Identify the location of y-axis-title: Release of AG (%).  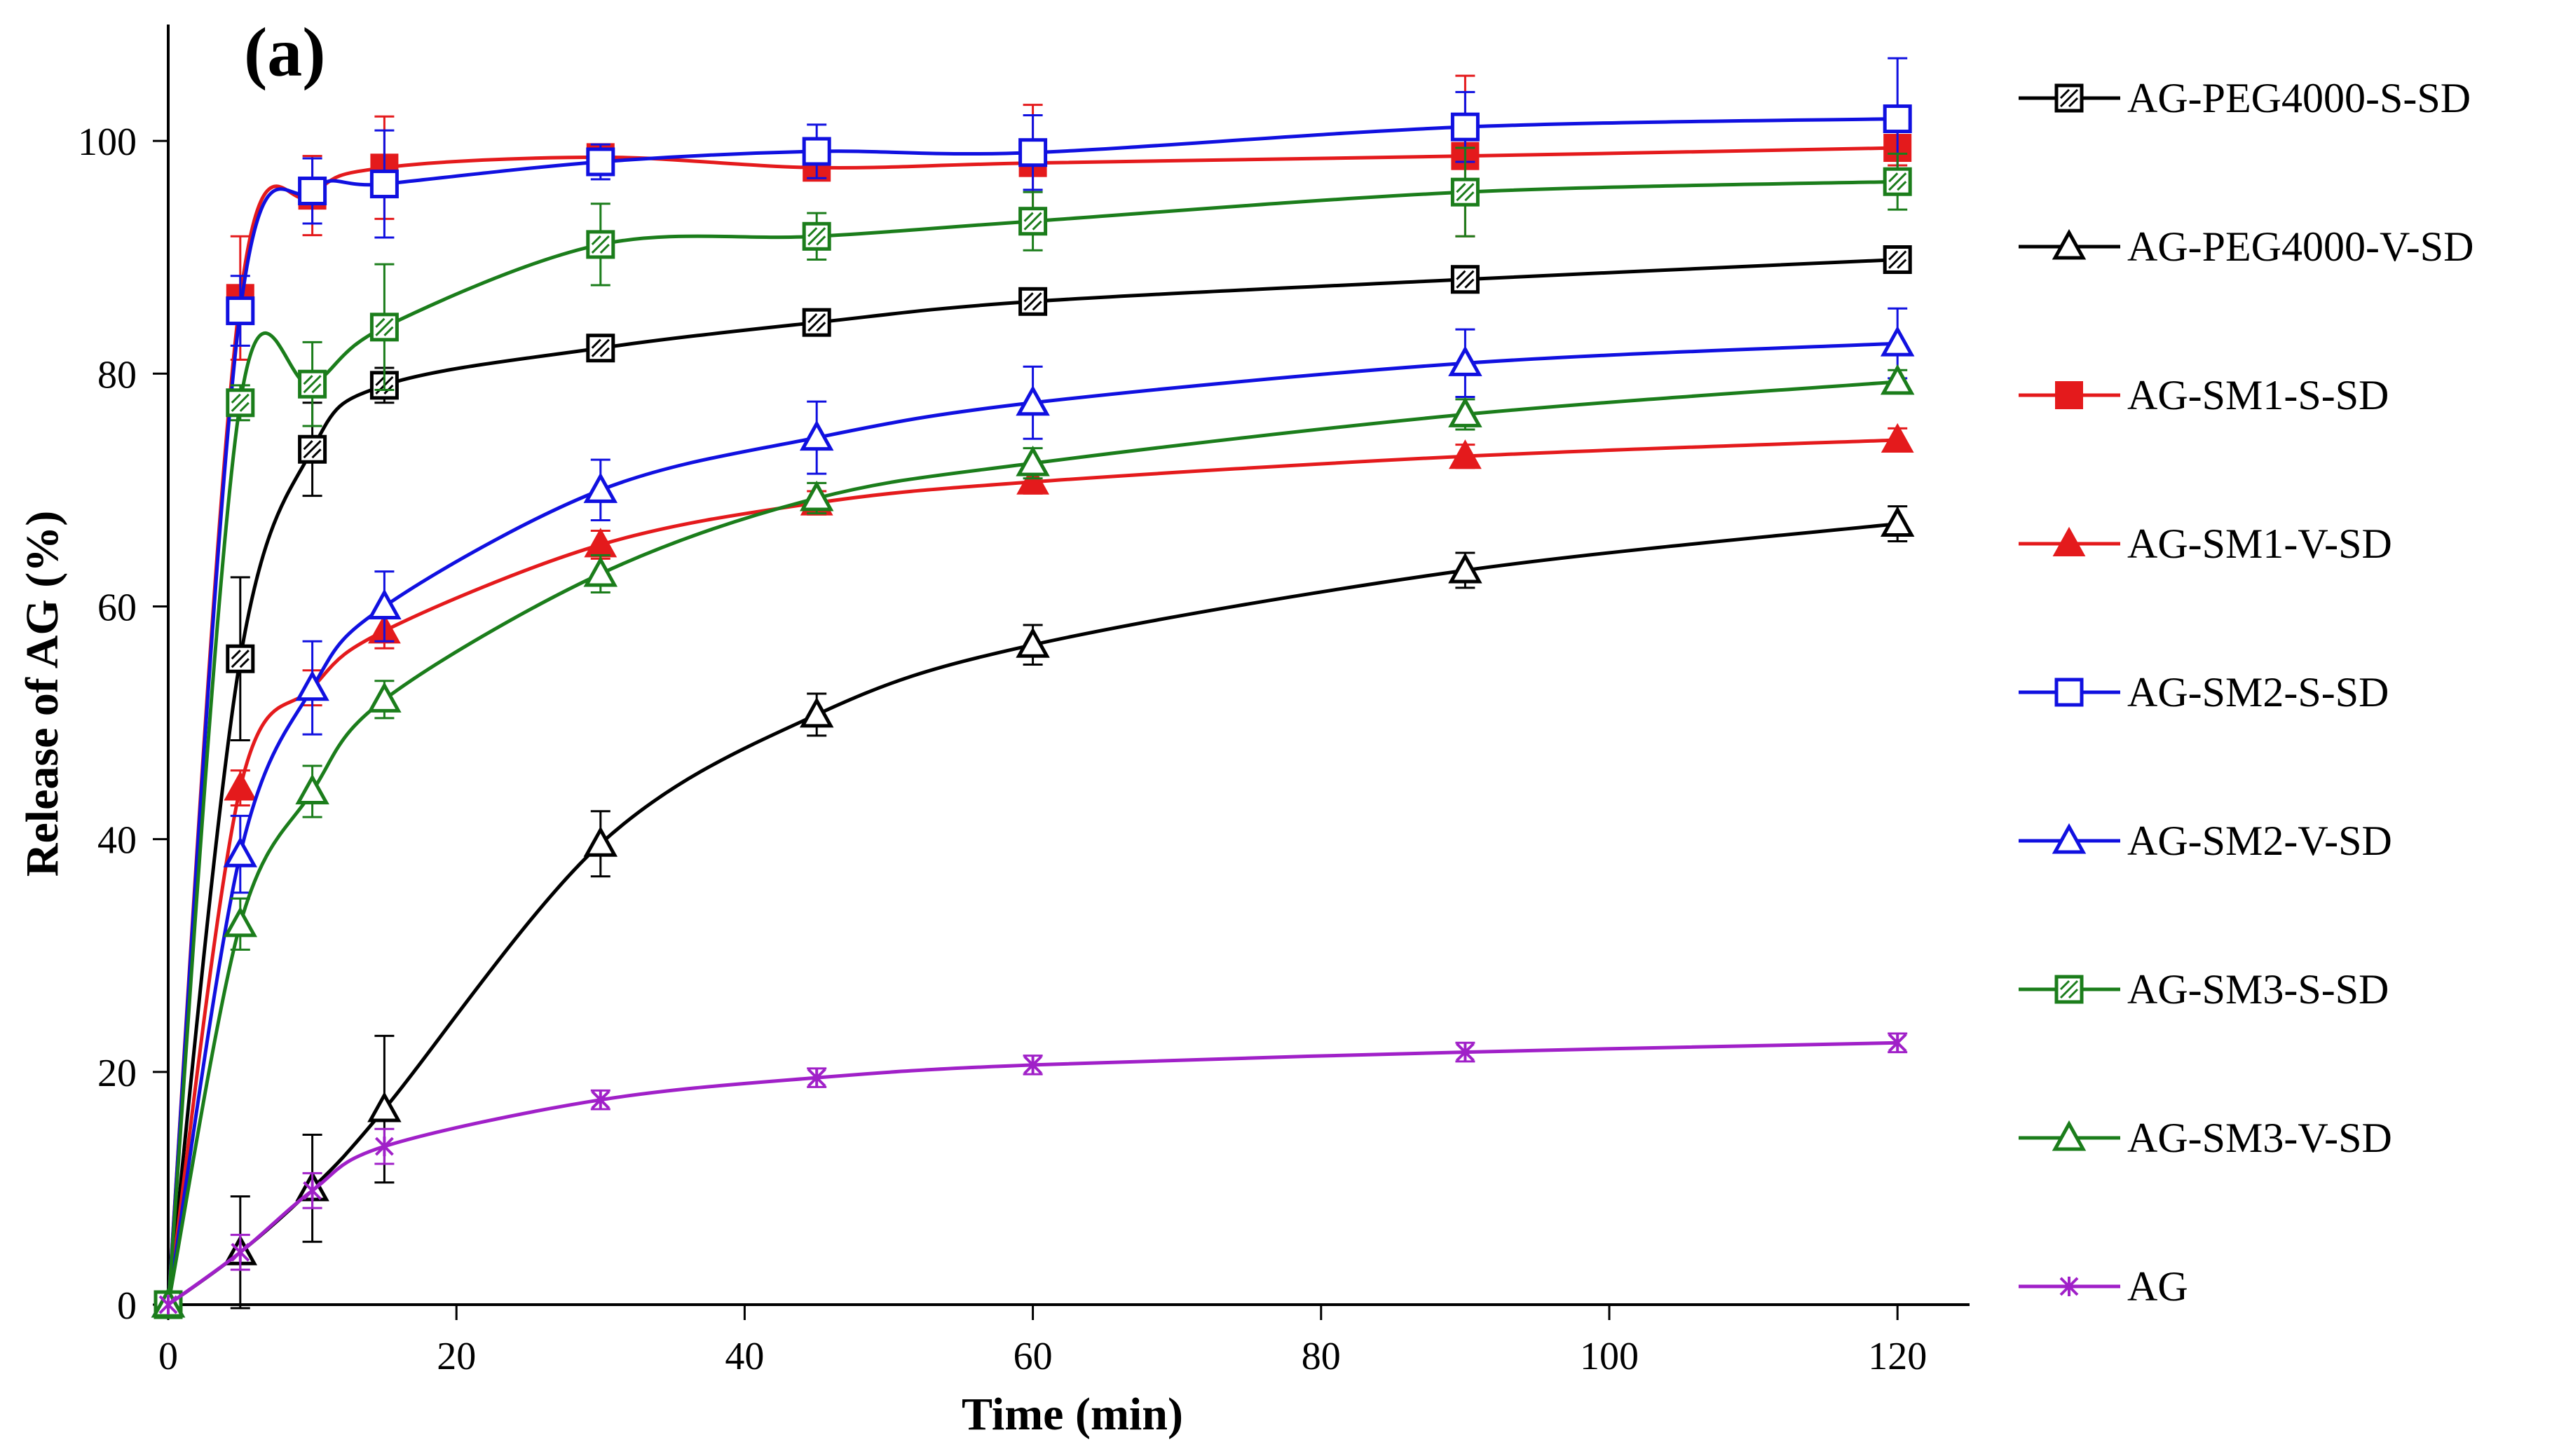
(43, 694).